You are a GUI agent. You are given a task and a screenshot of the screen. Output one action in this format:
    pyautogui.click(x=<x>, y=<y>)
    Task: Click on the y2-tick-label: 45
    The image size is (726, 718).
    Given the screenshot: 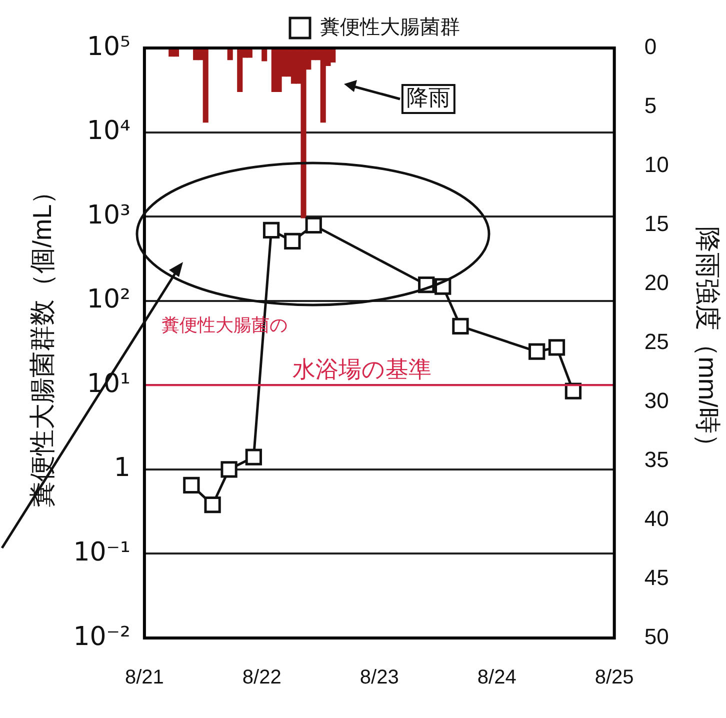 What is the action you would take?
    pyautogui.click(x=656, y=577)
    